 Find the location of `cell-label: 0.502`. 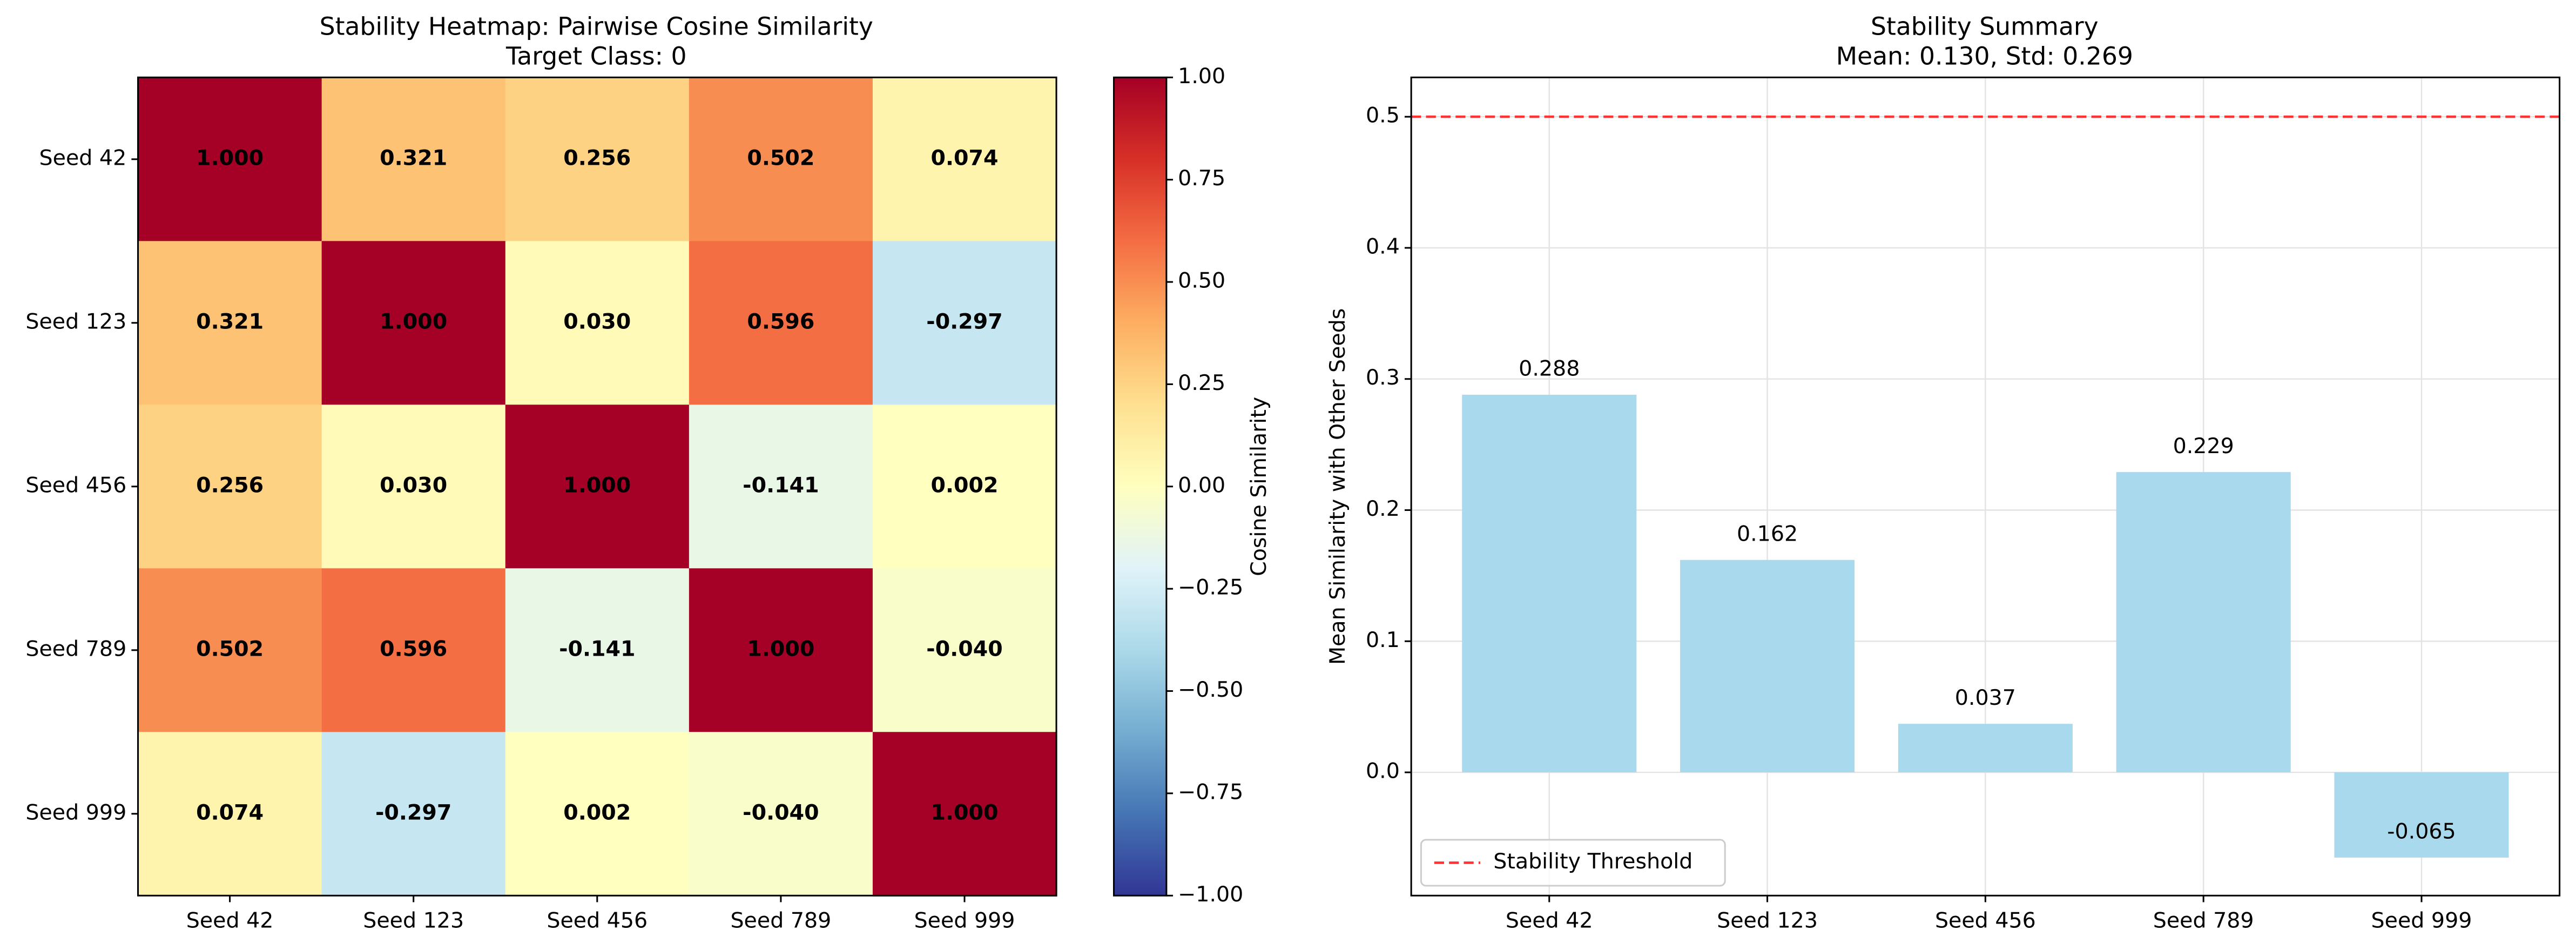

cell-label: 0.502 is located at coordinates (780, 157).